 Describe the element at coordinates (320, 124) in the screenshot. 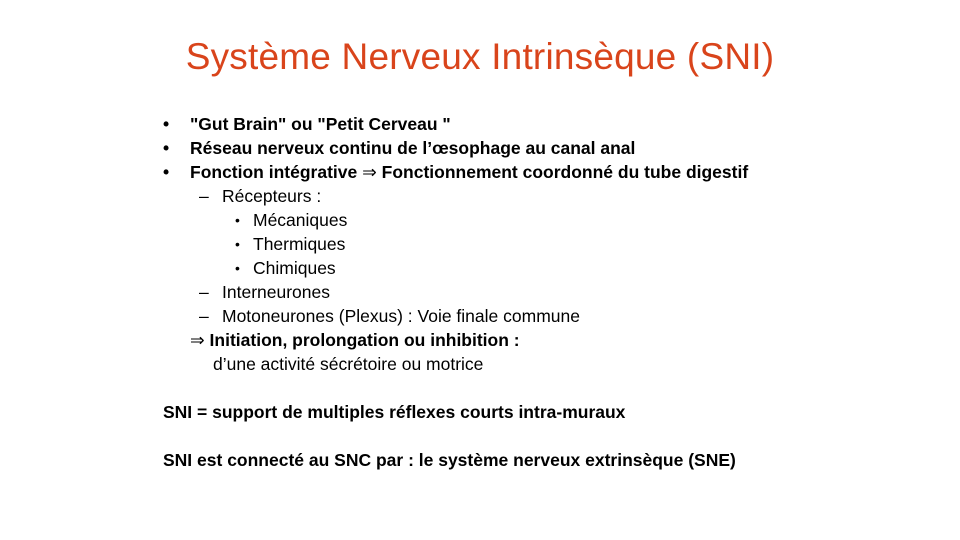

I see `bullet-text: "Gut Brain" ou "Petit Cerveau "` at that location.